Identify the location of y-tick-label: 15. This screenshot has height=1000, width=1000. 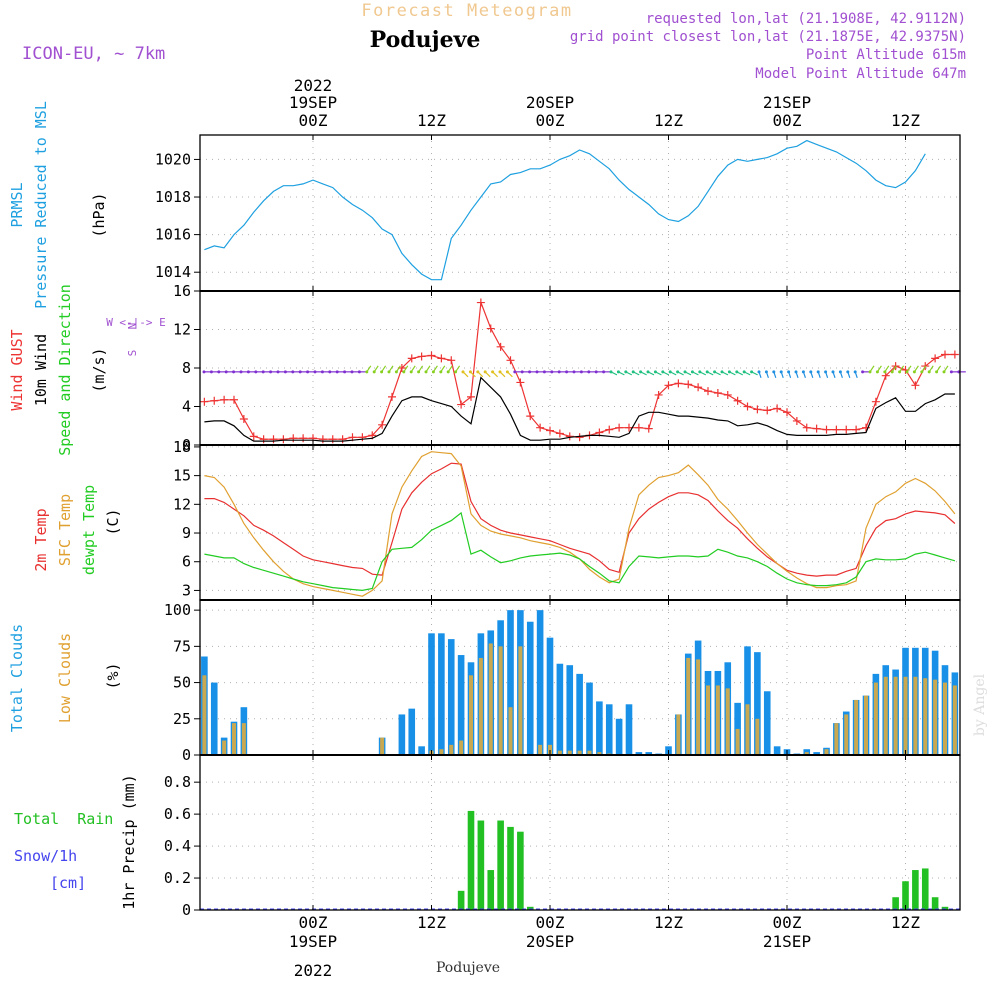
(182, 476).